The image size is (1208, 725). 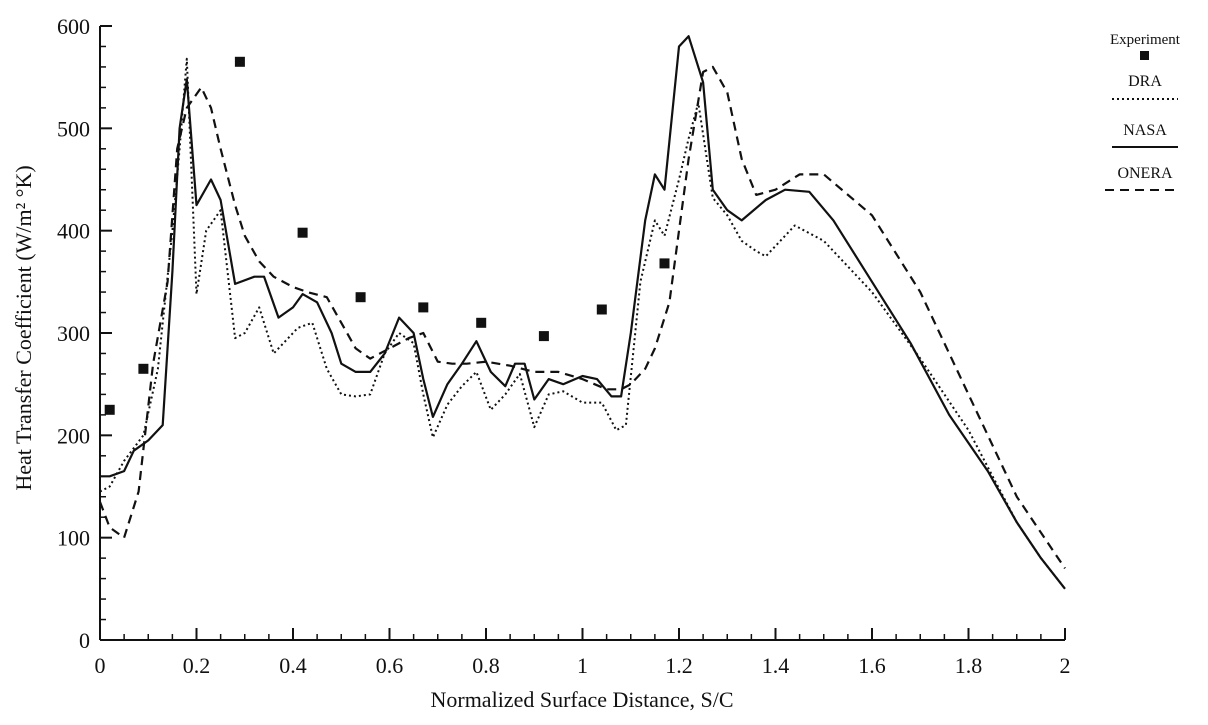 What do you see at coordinates (73, 333) in the screenshot?
I see `y-tick-label: 300` at bounding box center [73, 333].